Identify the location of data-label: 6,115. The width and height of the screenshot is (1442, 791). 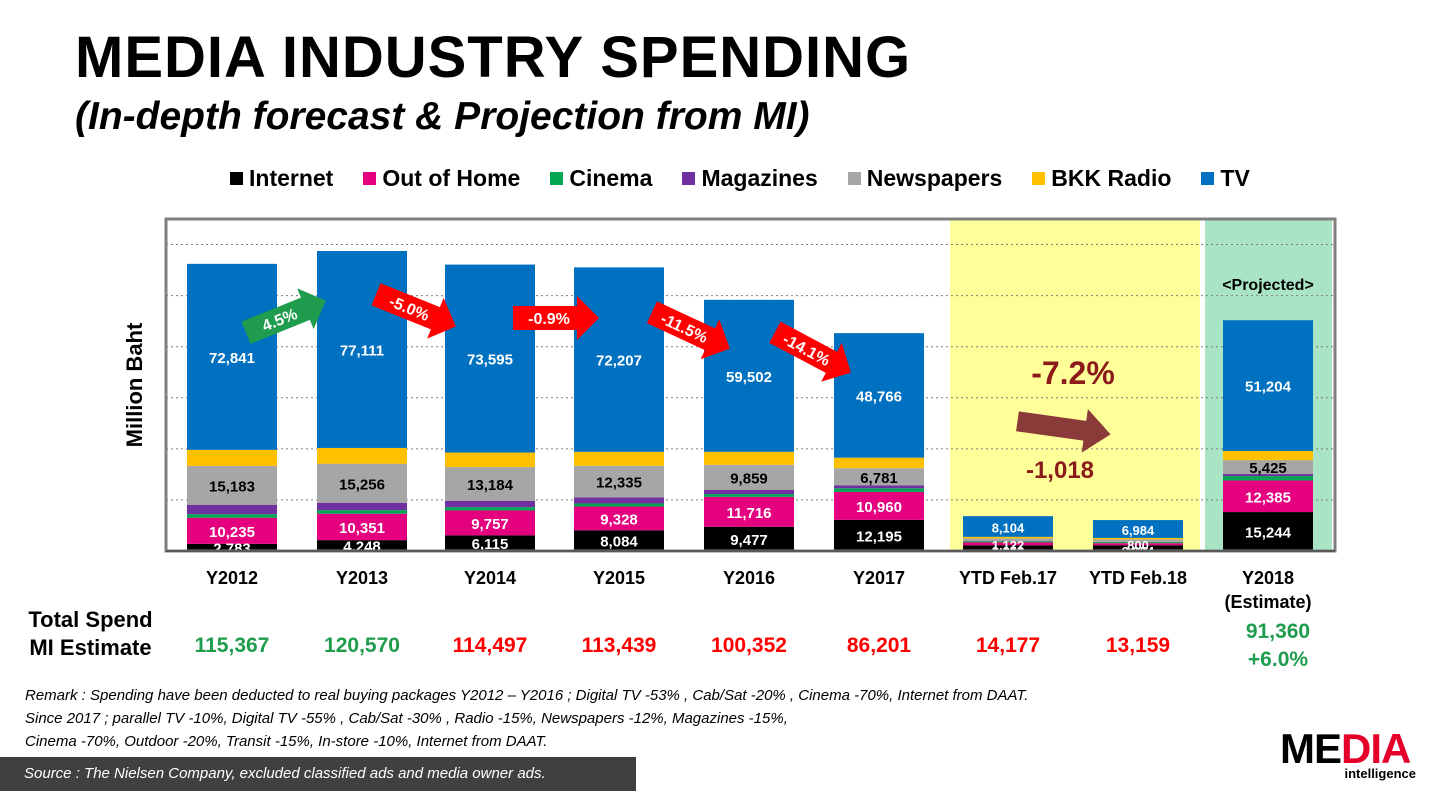
(490, 544).